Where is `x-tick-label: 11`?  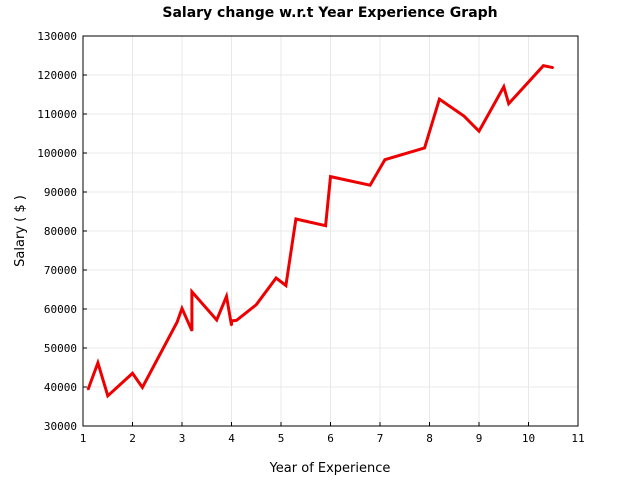 x-tick-label: 11 is located at coordinates (577, 438).